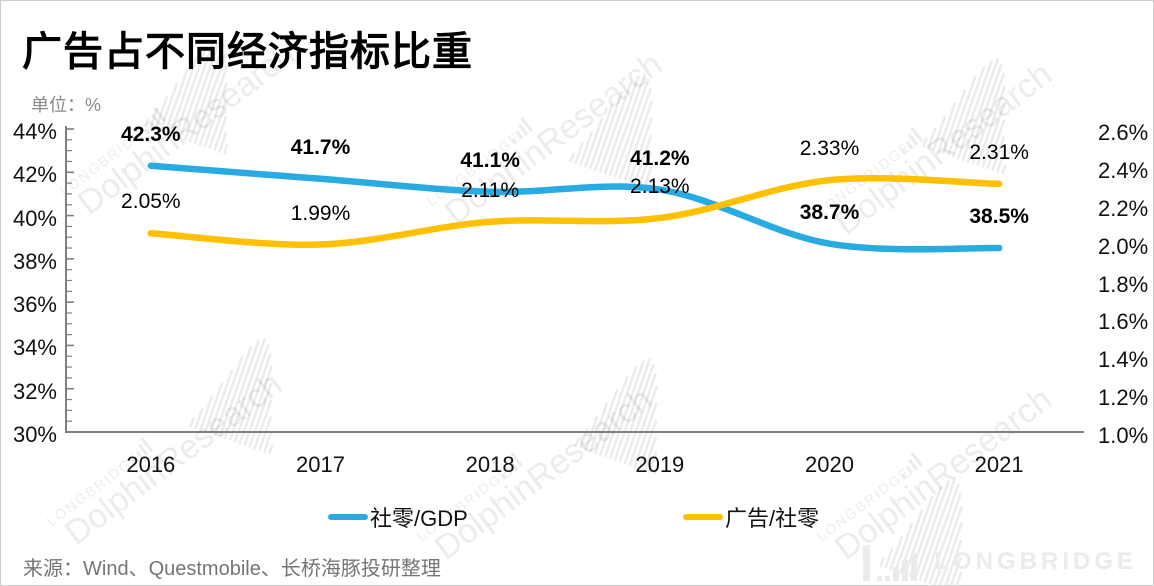 The height and width of the screenshot is (586, 1154). I want to click on logo-text: LONGBRIDGE, so click(1035, 561).